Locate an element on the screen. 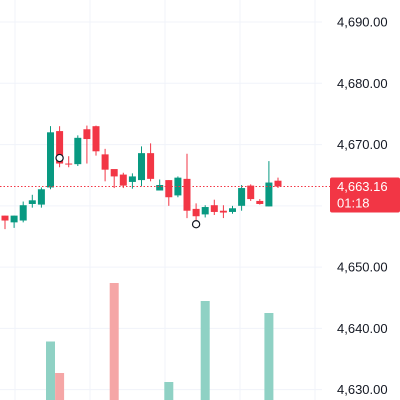 This screenshot has width=400, height=400. current-price-label: 4,663.16 01:18 is located at coordinates (365, 195).